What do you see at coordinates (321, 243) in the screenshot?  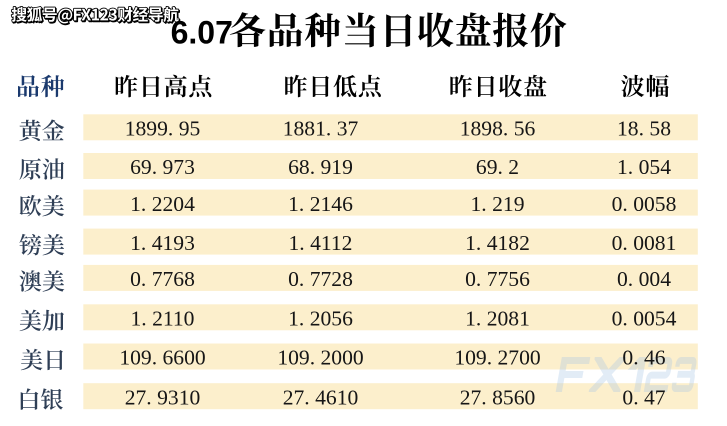 I see `svg-text: 1. 4112` at bounding box center [321, 243].